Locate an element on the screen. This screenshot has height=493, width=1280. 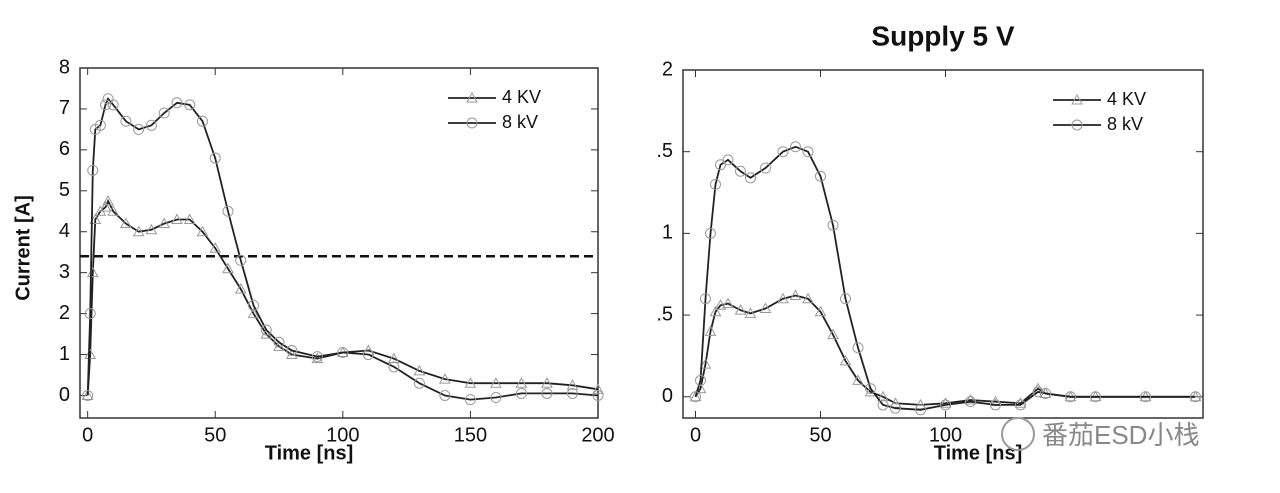
watermark-text: 番茄ESD小栈 is located at coordinates (1120, 435).